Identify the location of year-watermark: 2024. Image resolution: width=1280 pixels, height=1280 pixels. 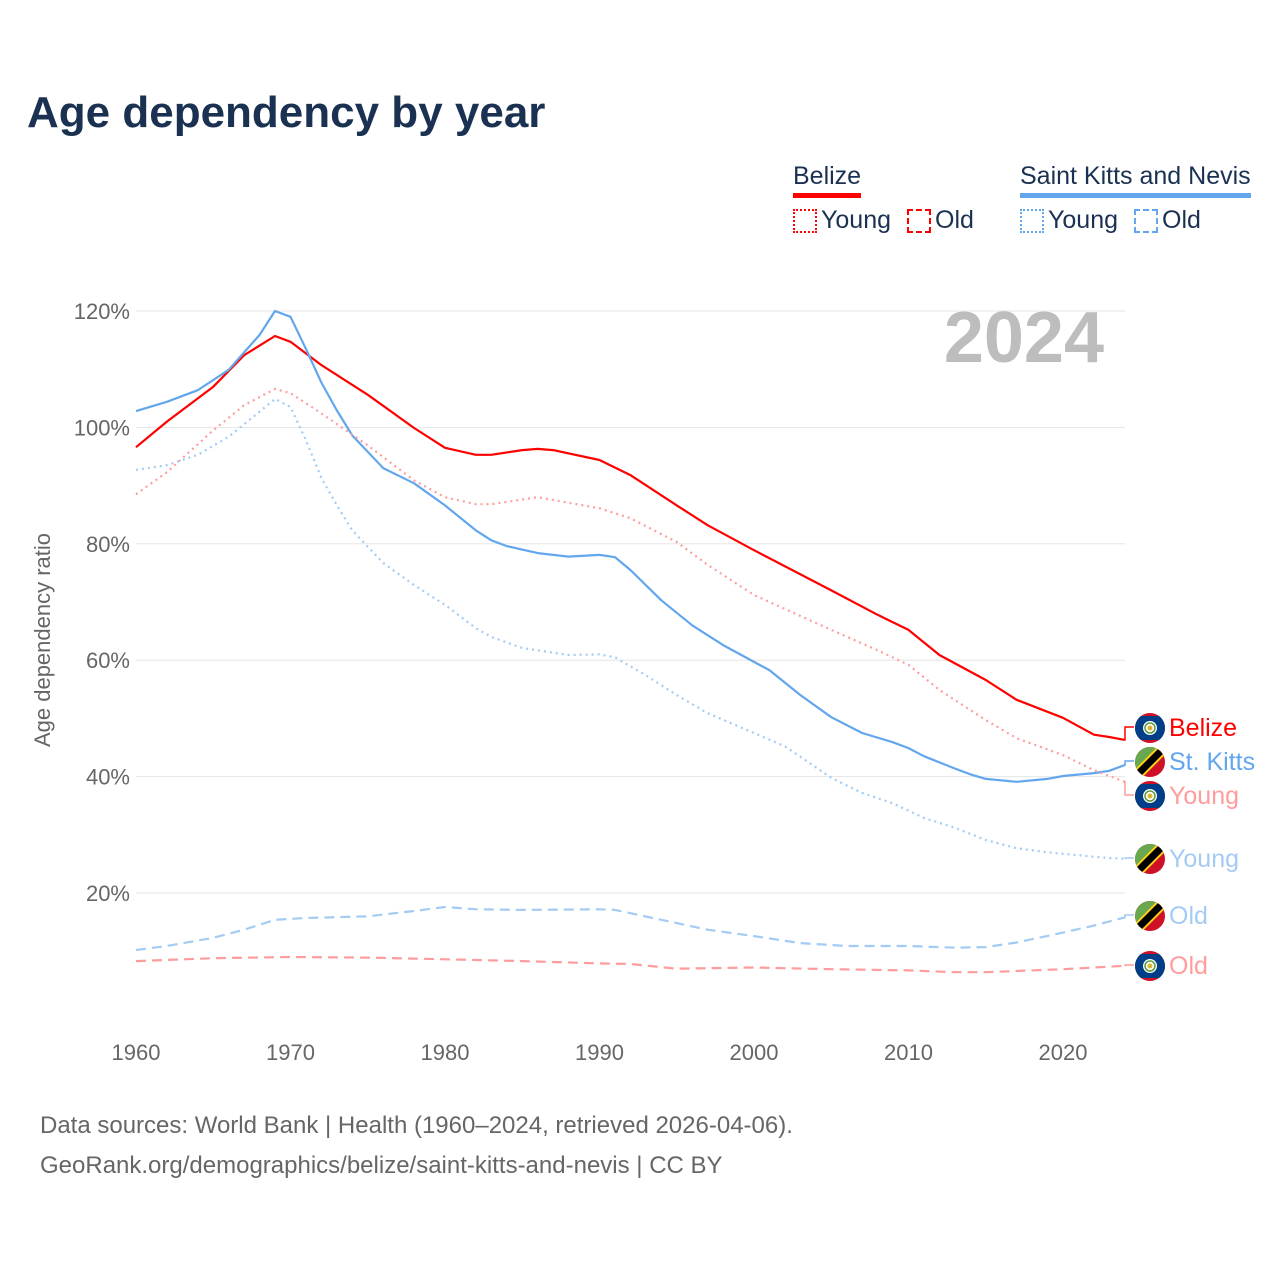
(1024, 338).